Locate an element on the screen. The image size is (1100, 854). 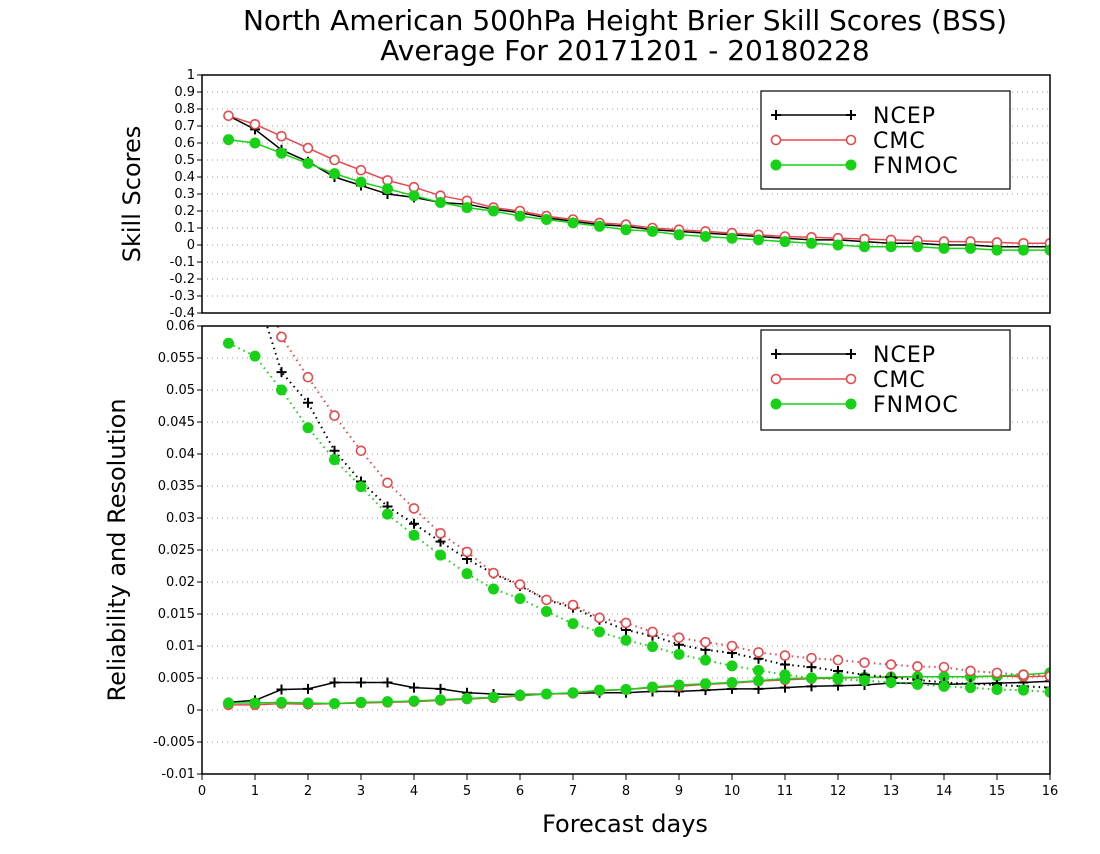
y-tick-label: 0.02 is located at coordinates (180, 582).